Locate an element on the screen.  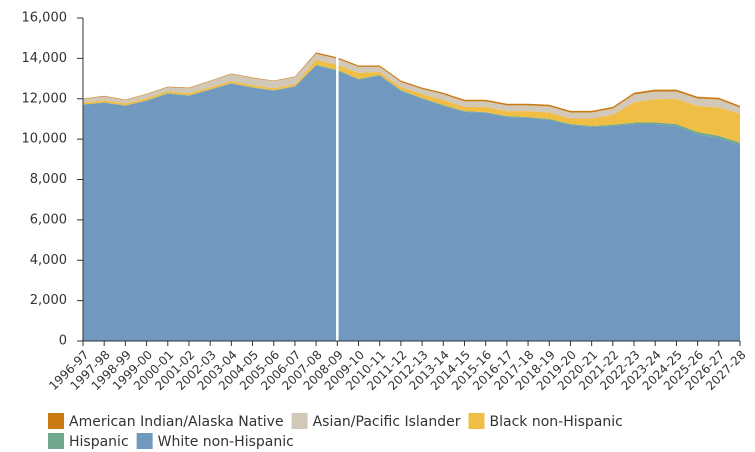
legend-label: Hispanic is located at coordinates (99, 442).